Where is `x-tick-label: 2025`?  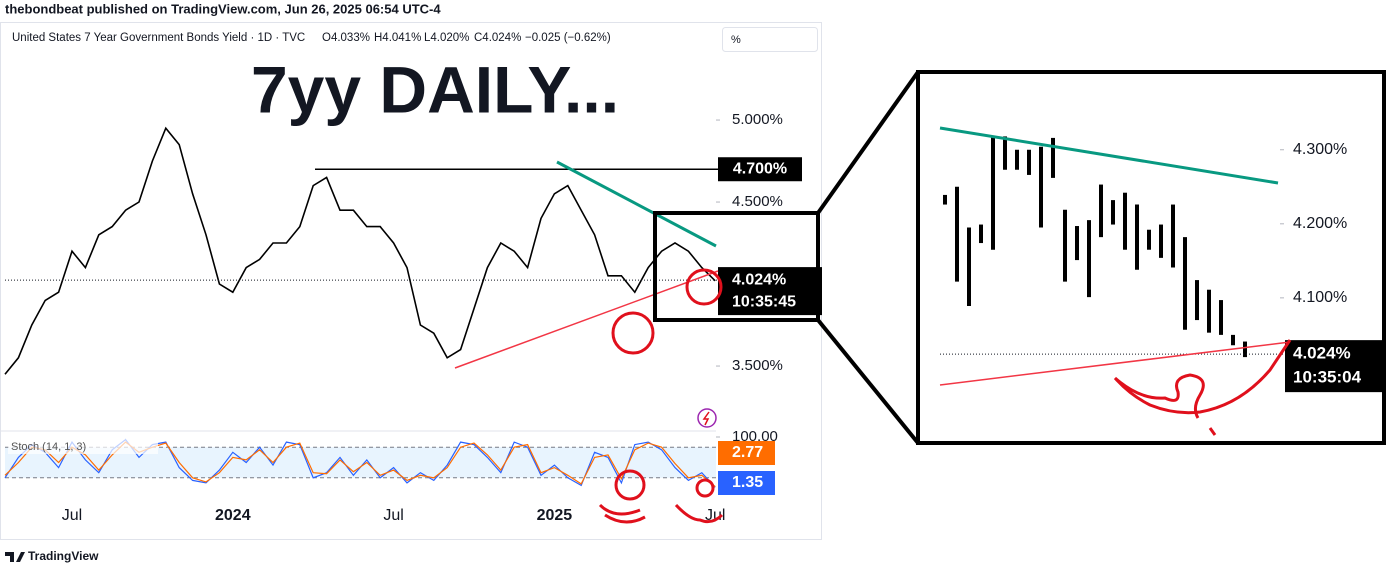
x-tick-label: 2025 is located at coordinates (555, 515).